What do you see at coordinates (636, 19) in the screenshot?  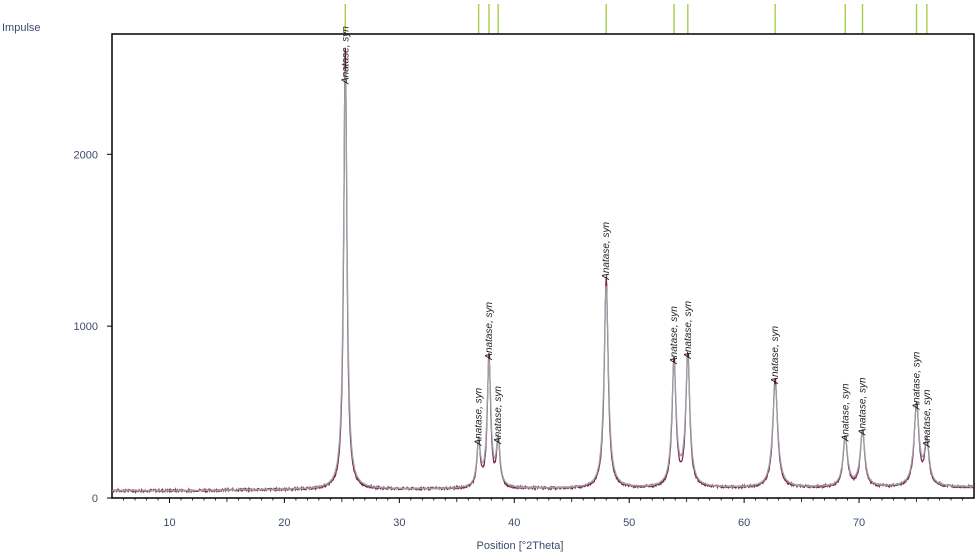 I see `reference-markers` at bounding box center [636, 19].